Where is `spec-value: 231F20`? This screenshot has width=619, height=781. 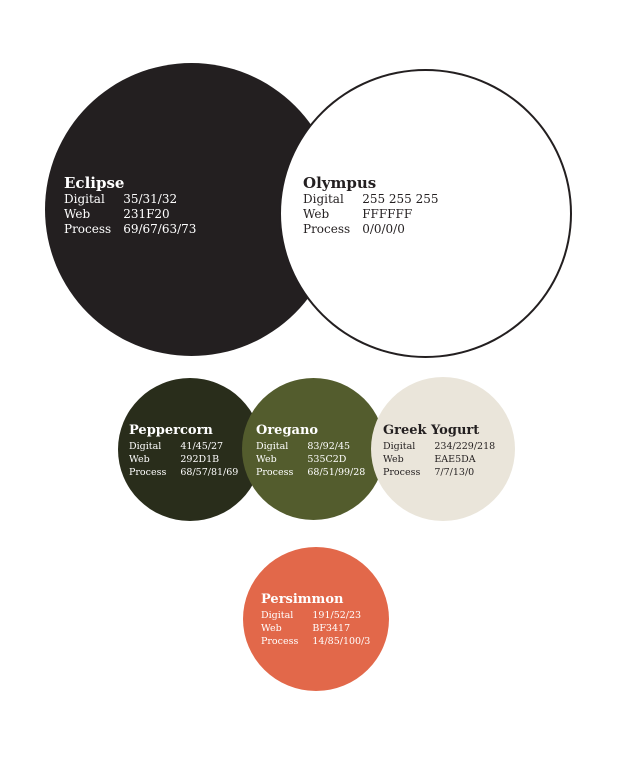 spec-value: 231F20 is located at coordinates (146, 214).